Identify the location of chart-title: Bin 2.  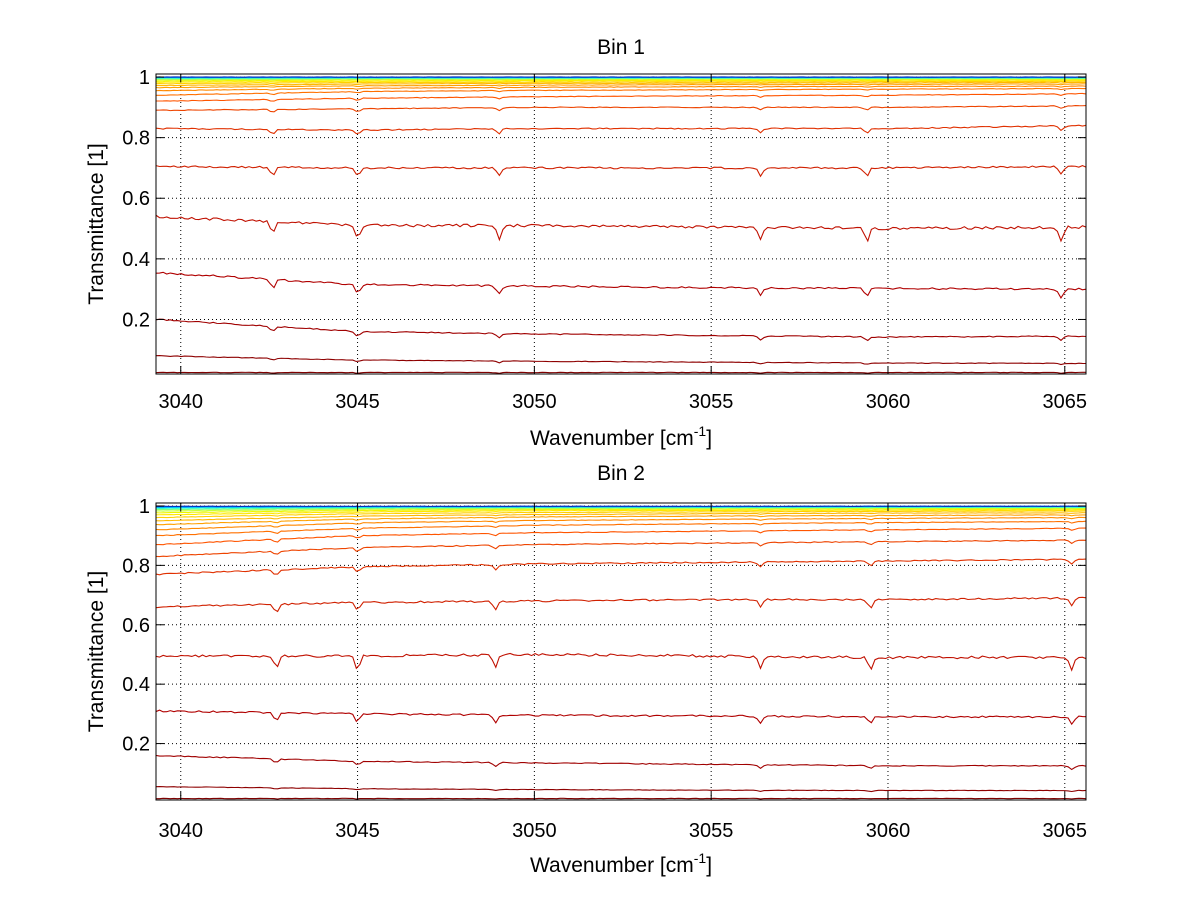
(621, 473).